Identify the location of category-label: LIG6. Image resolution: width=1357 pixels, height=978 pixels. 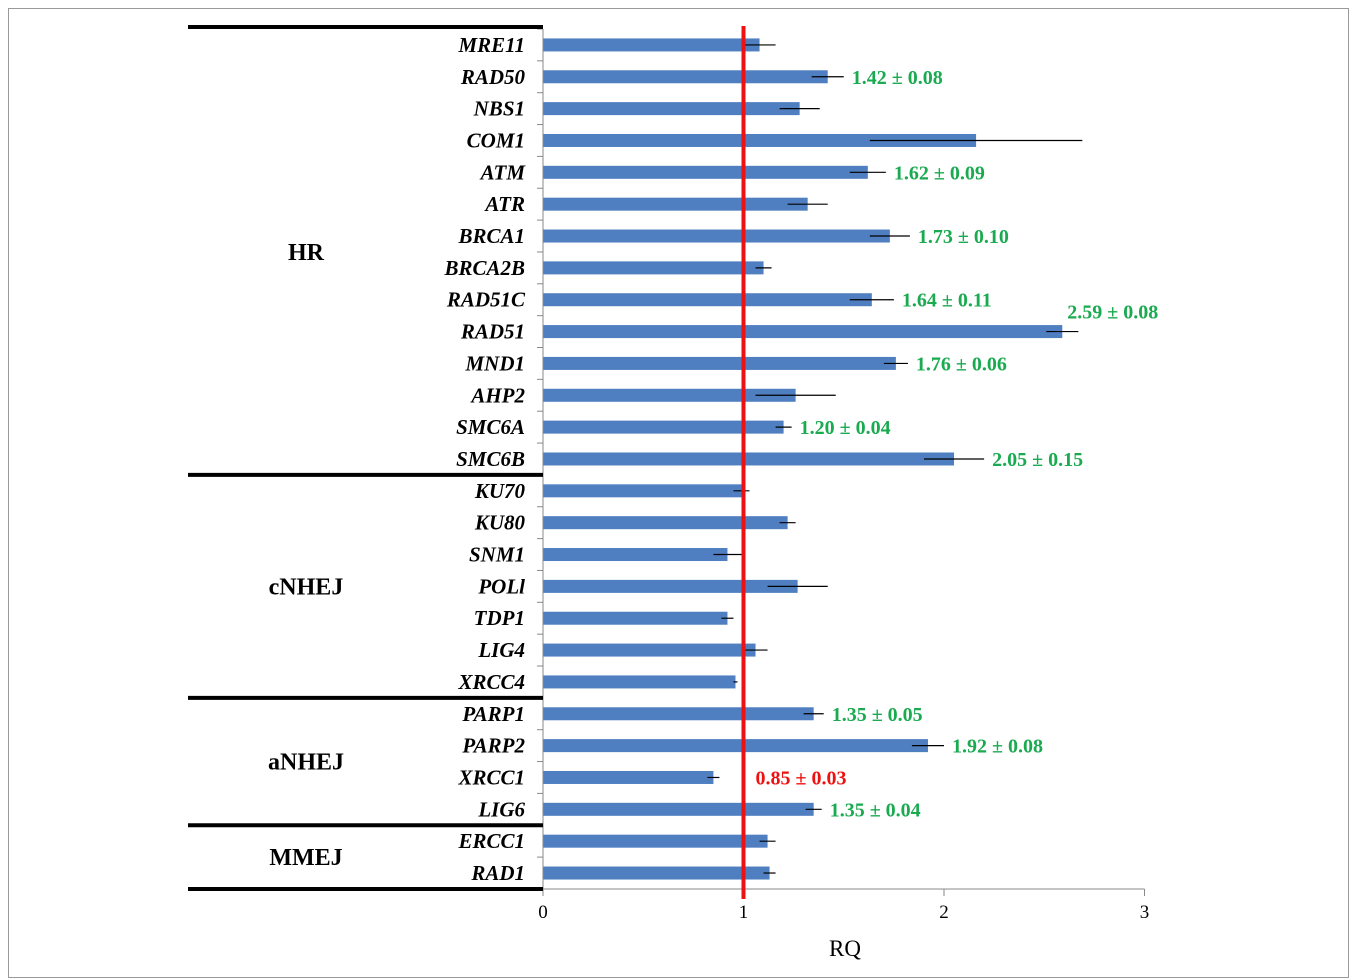
(501, 809).